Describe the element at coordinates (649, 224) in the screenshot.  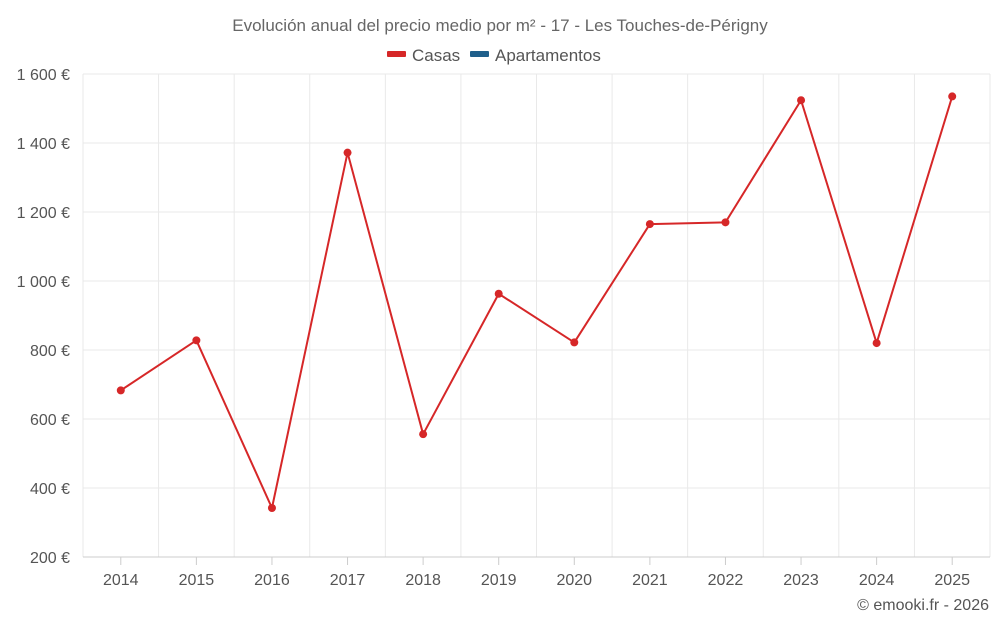
I see `data-point-casas-2021` at that location.